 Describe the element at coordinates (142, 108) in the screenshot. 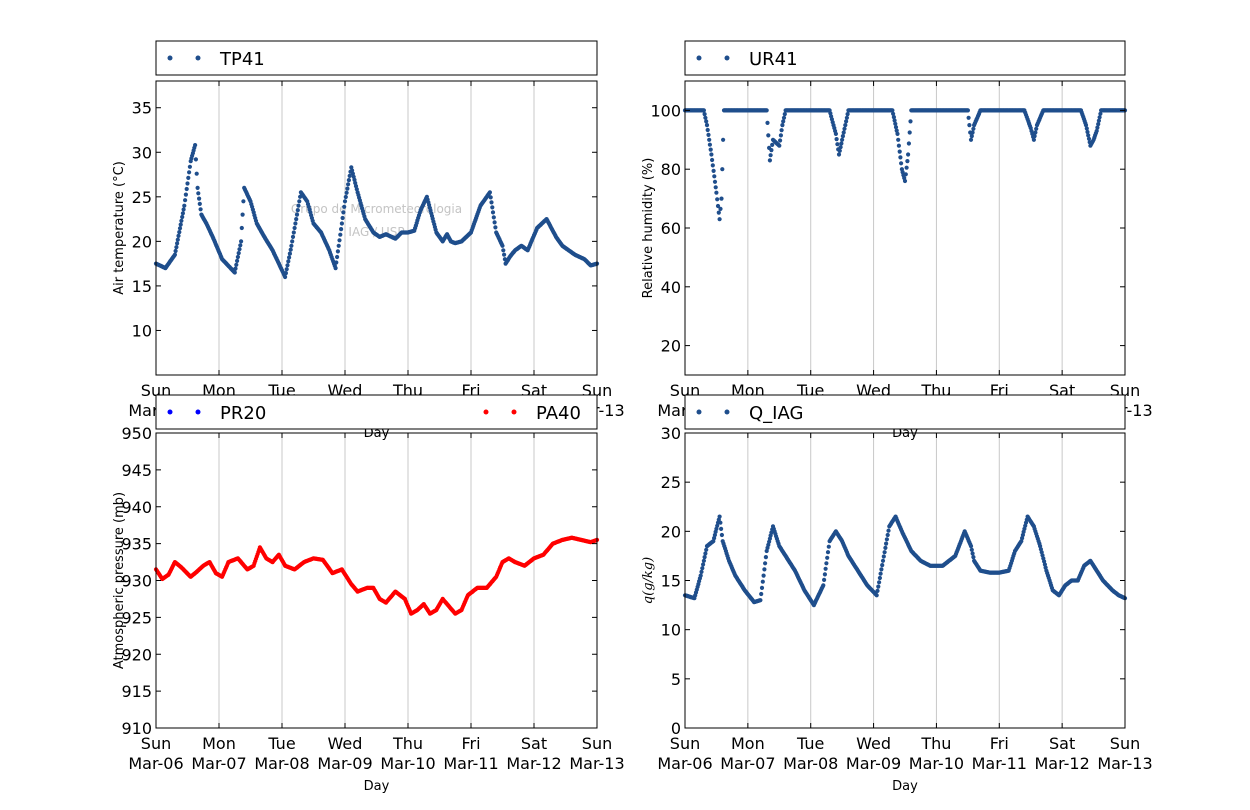

I see `y-tick-label: 35` at that location.